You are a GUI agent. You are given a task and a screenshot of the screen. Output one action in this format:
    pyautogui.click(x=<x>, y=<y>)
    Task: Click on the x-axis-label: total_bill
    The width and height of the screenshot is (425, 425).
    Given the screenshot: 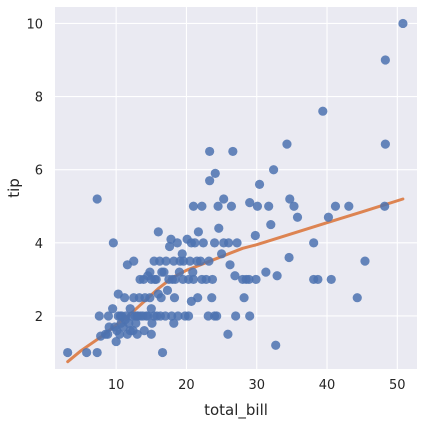 What is the action you would take?
    pyautogui.click(x=236, y=410)
    